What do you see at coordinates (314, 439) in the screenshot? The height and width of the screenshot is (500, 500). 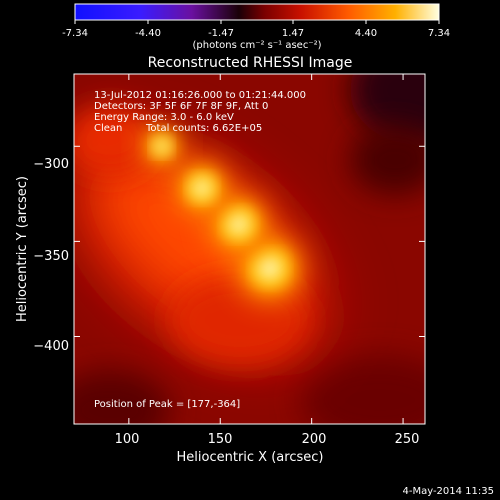 I see `x-tick-label-200: 200` at bounding box center [314, 439].